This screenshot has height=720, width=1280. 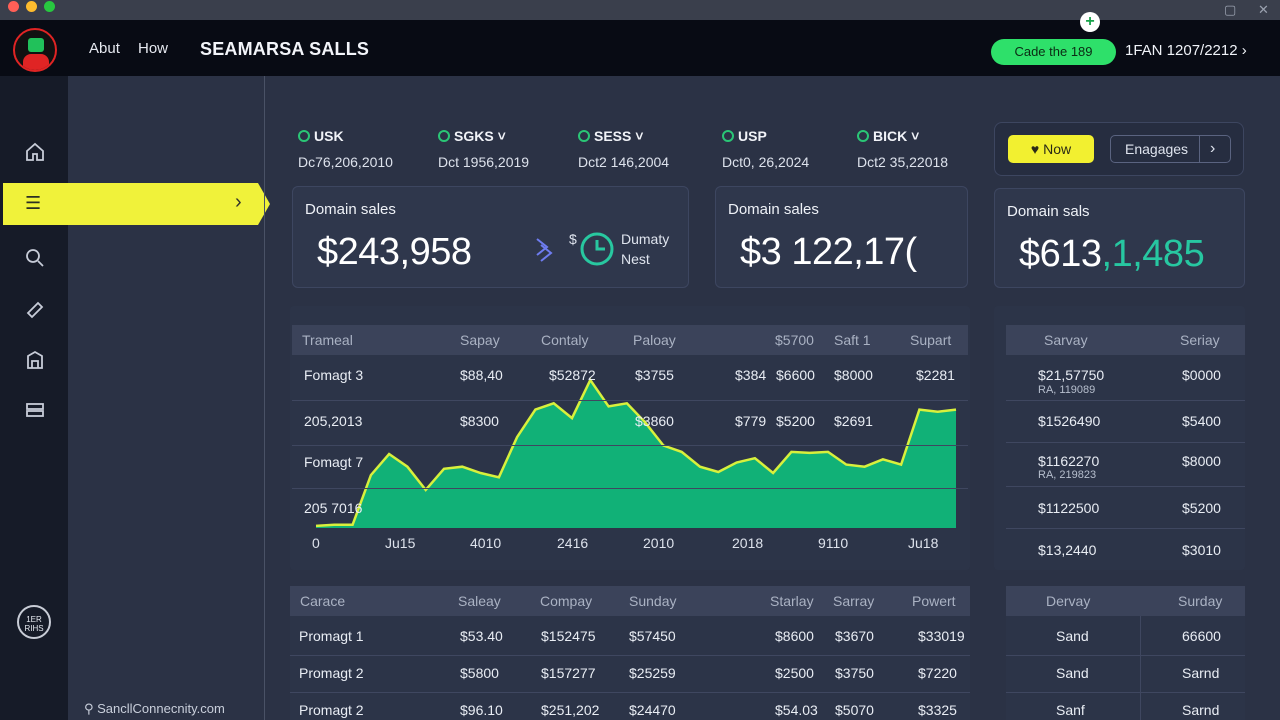 What do you see at coordinates (1067, 390) in the screenshot?
I see `table-cell-sub: RA, 119089` at bounding box center [1067, 390].